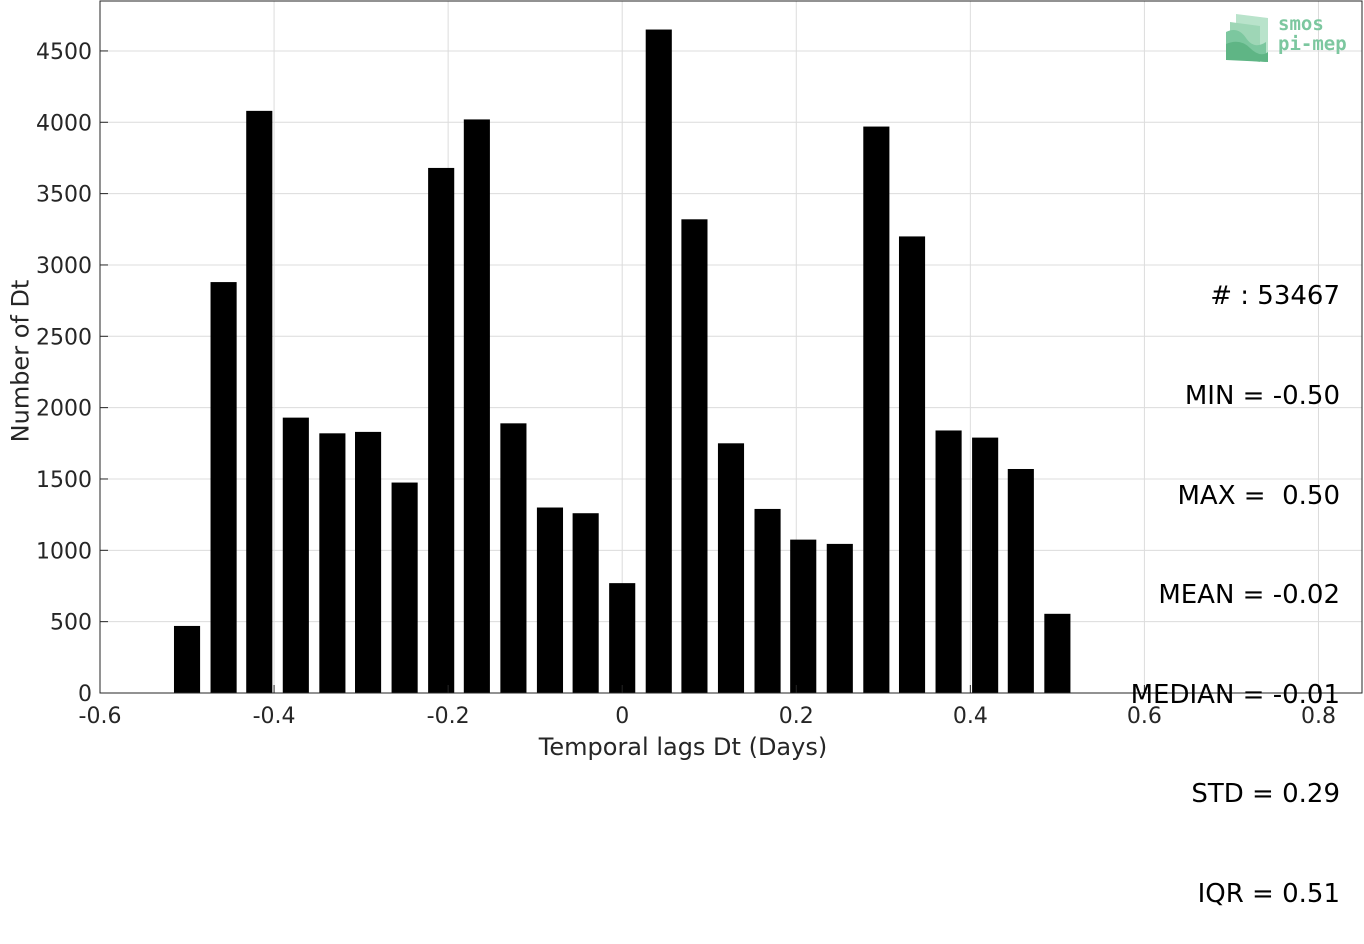 The width and height of the screenshot is (1364, 944). Describe the element at coordinates (72, 373) in the screenshot. I see `y-tick-labels: 0 500 1000 1500 2000 2500 3000 3500 4000 4500` at that location.